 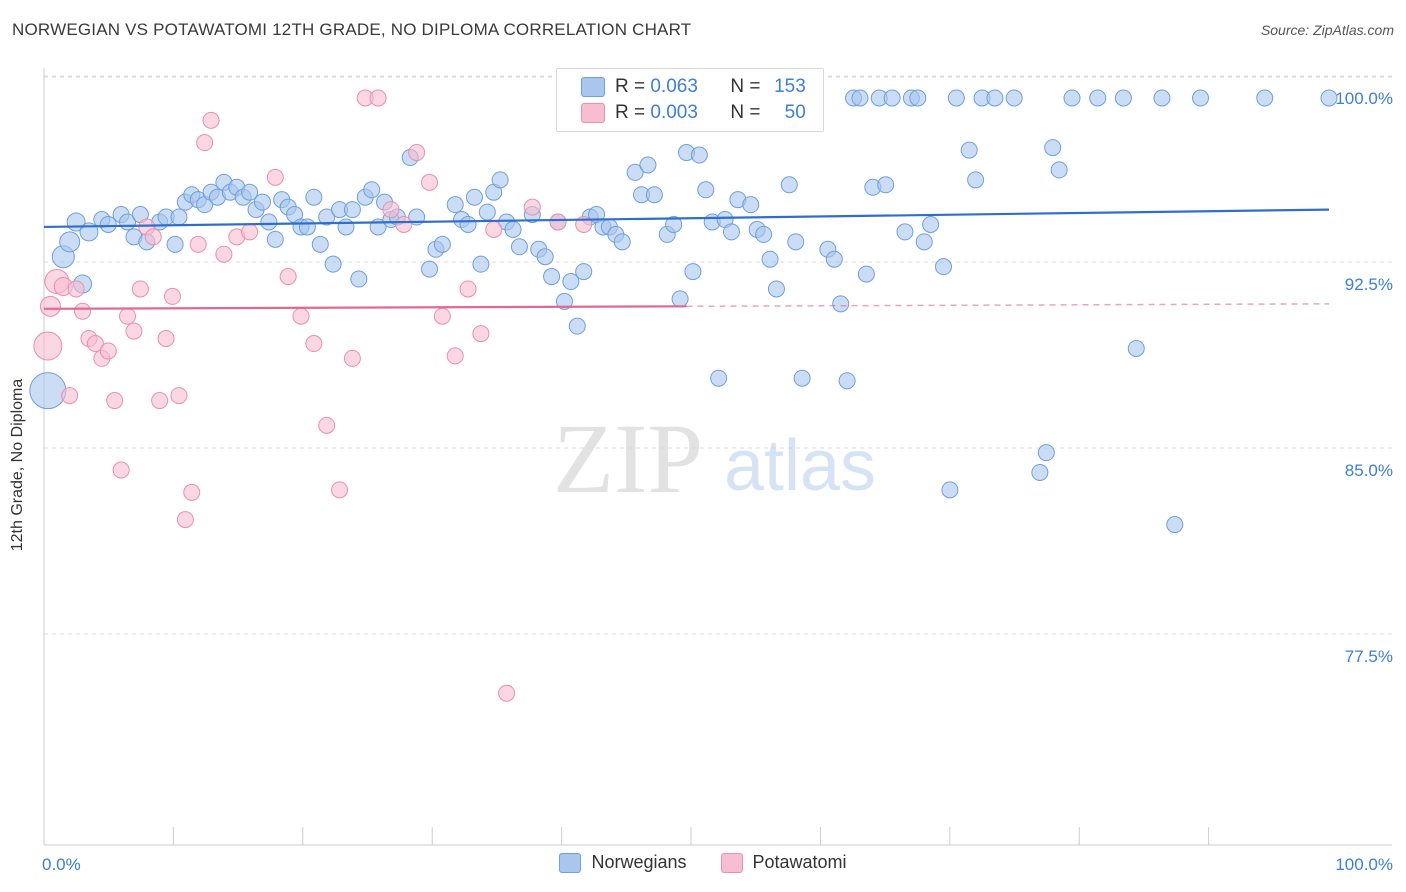 I want to click on watermark: ZIP atlas, so click(x=714, y=458).